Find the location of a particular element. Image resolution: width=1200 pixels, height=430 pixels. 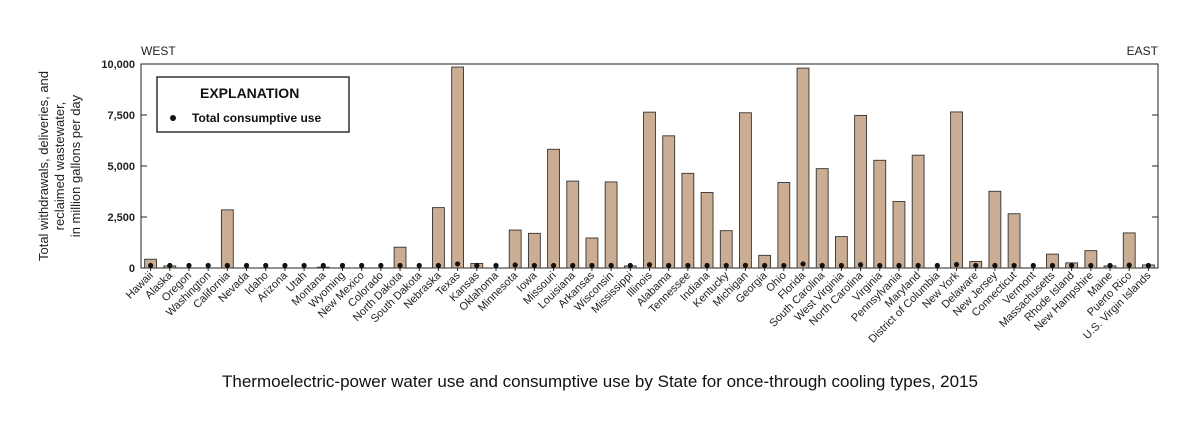

y-tick-label: 5,000 is located at coordinates (121, 167).